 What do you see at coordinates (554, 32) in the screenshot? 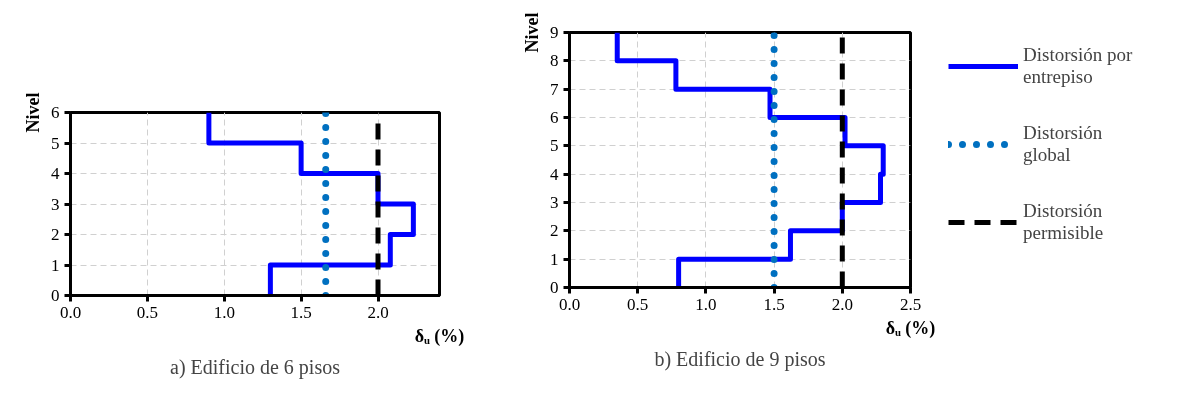
I see `y-tick-label: 9` at bounding box center [554, 32].